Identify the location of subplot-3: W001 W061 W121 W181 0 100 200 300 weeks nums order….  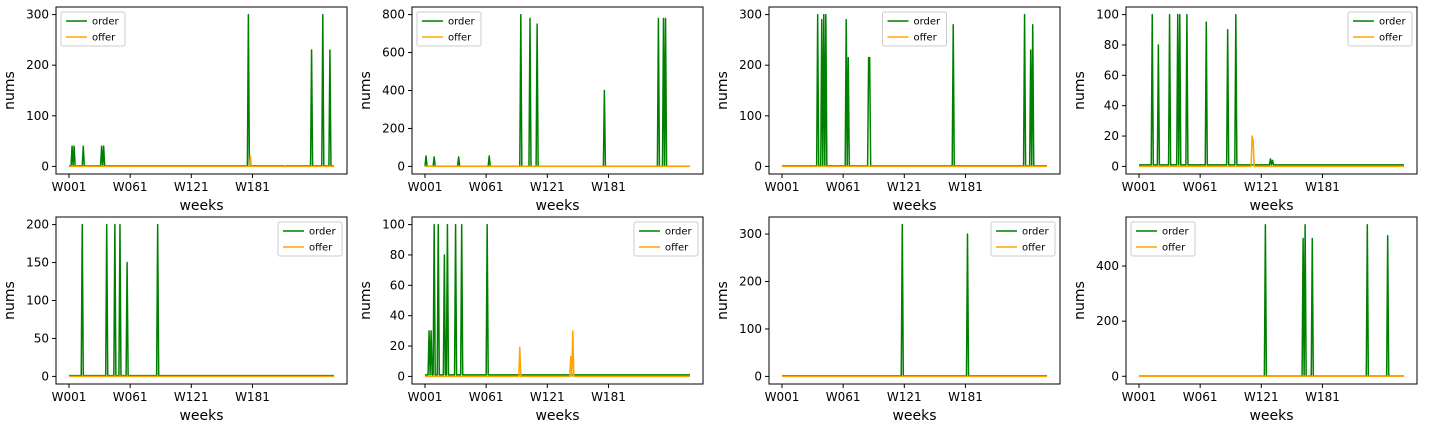
(888, 110).